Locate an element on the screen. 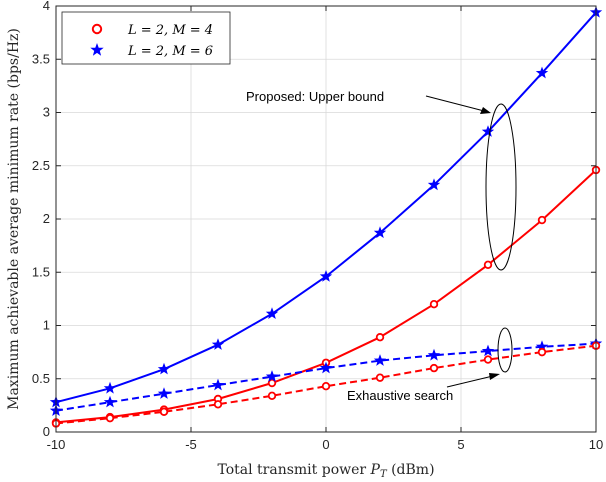 The image size is (606, 482). x-axis-label-var: P is located at coordinates (375, 470).